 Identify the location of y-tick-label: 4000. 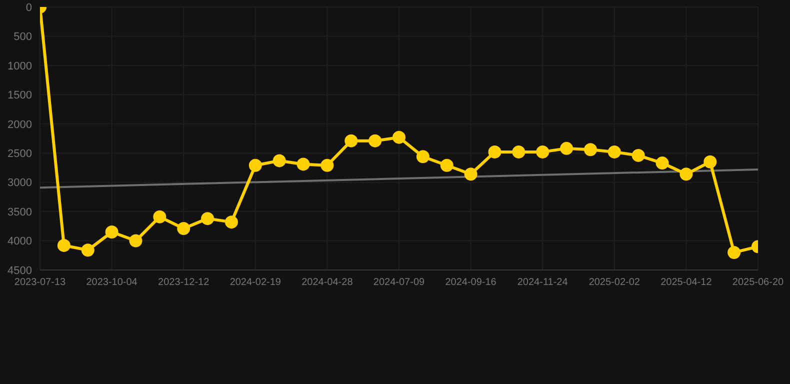
(20, 242).